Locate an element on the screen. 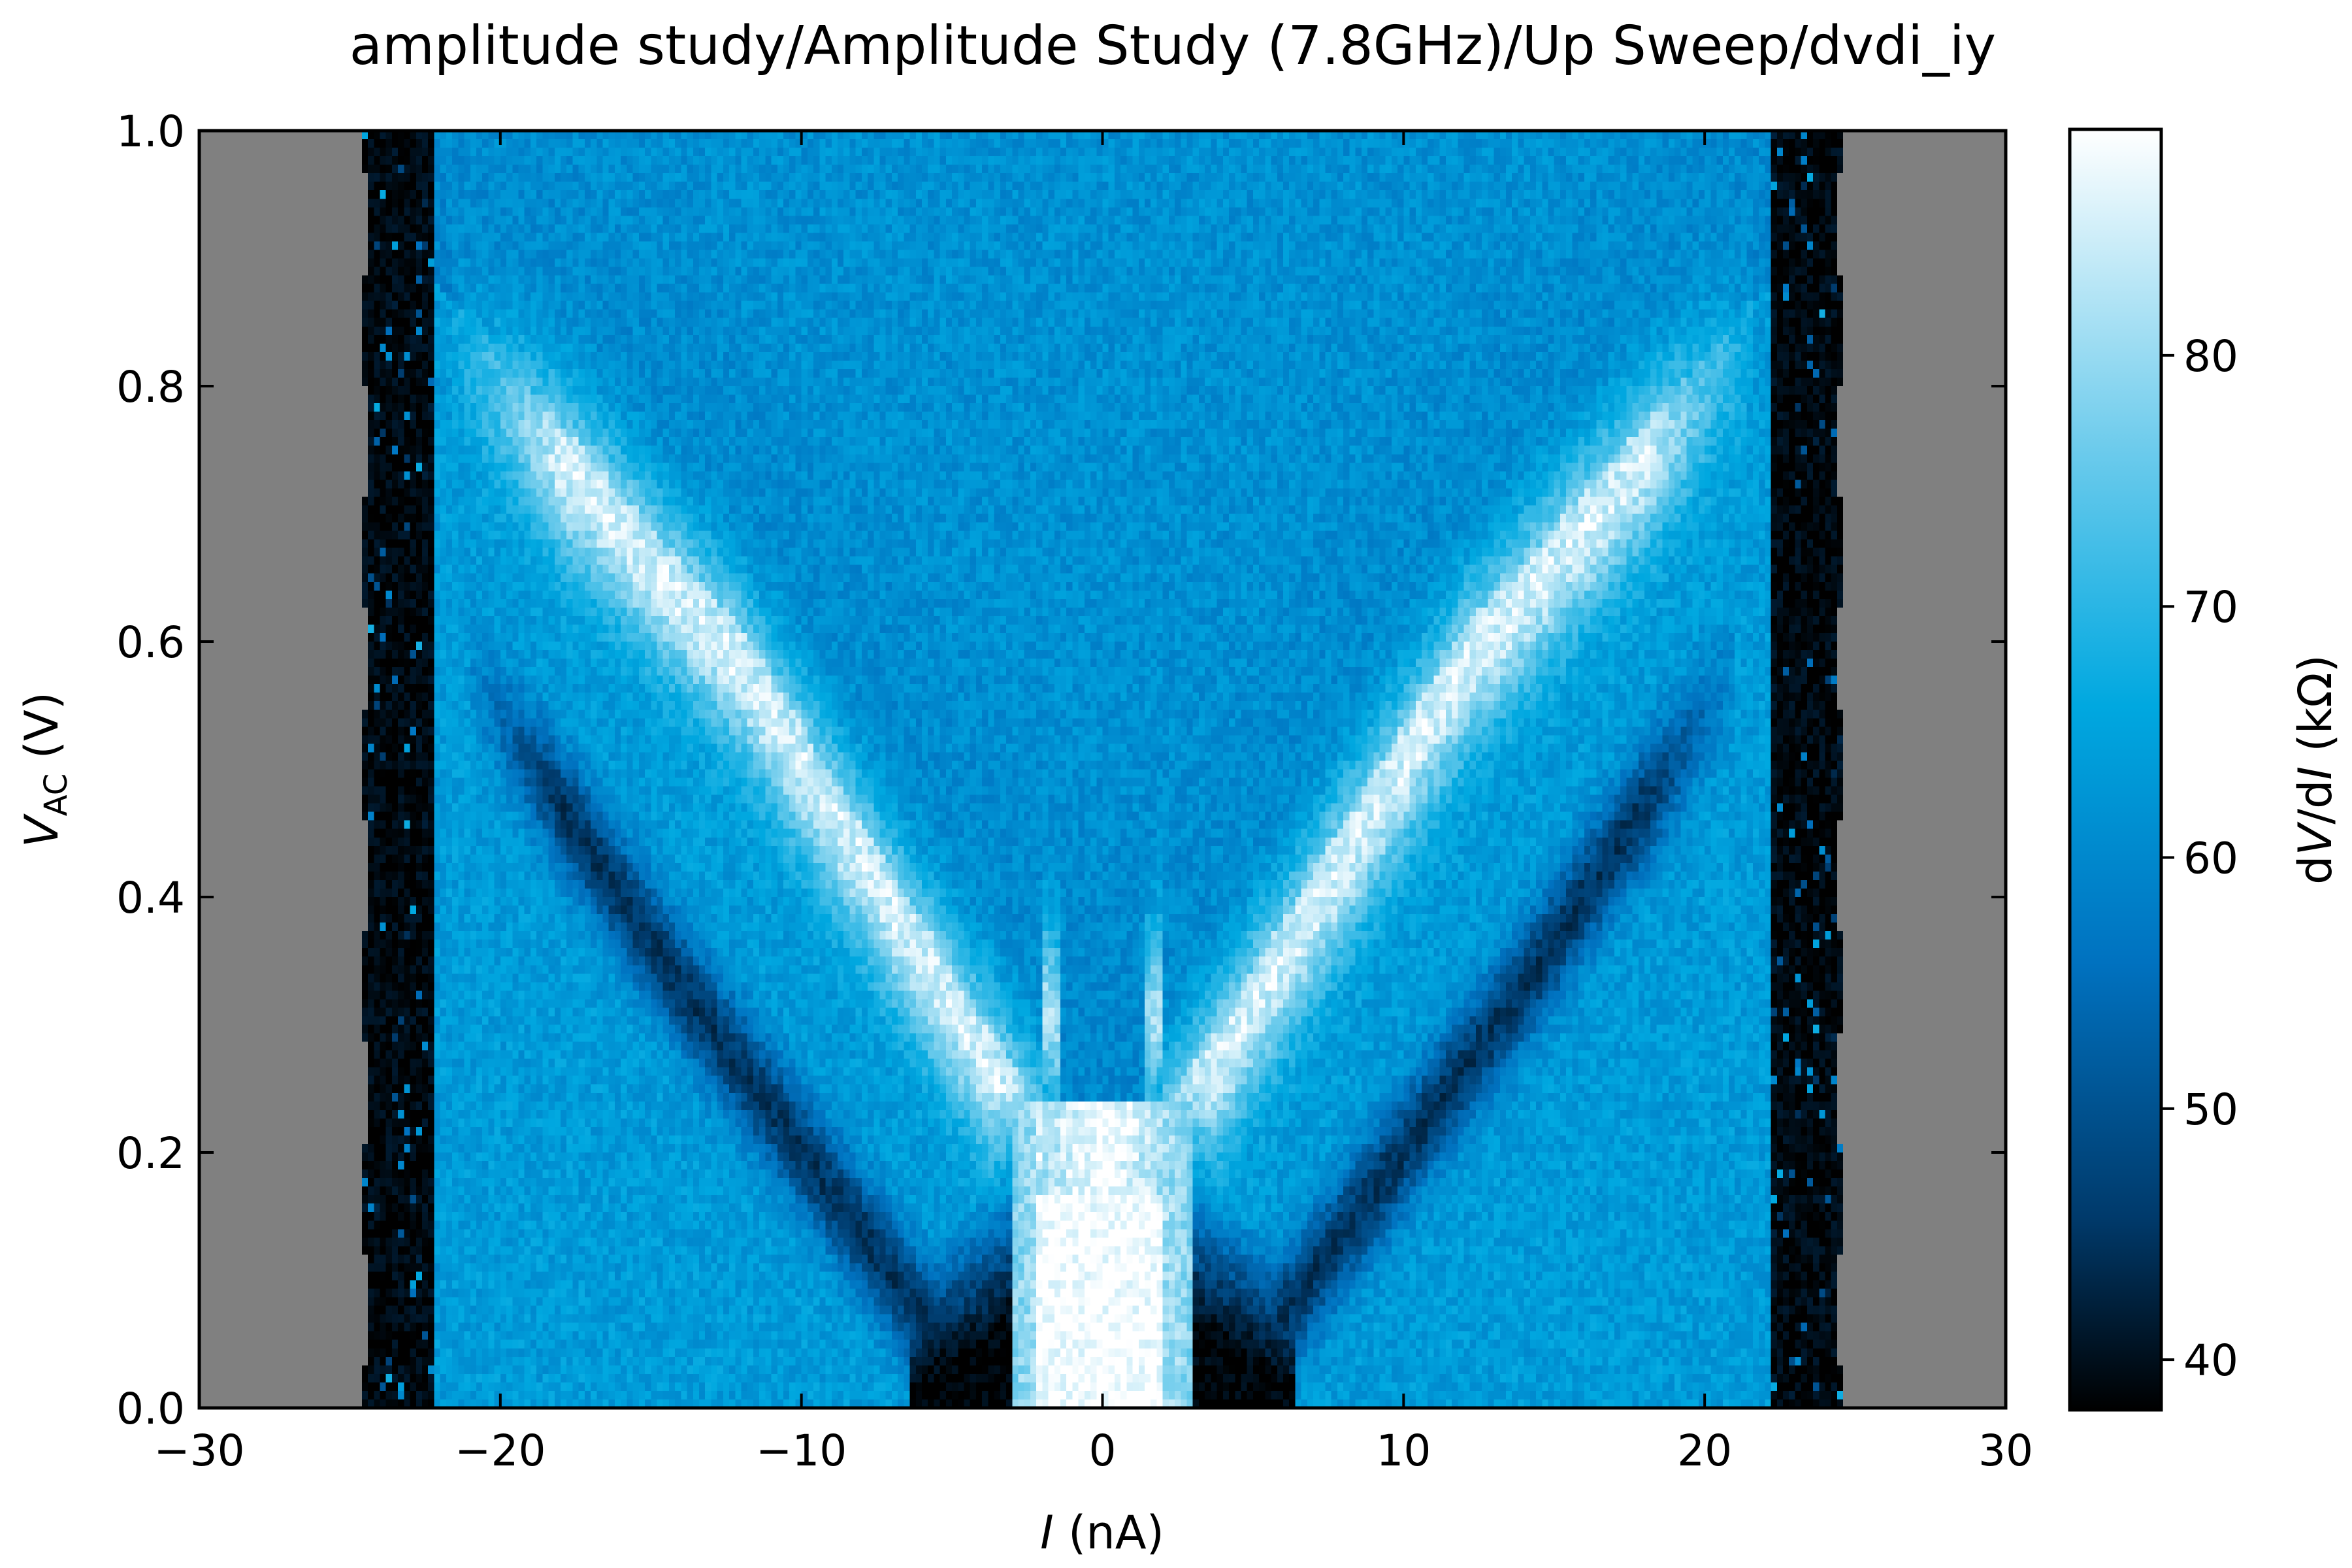  x-tick-label: −10 is located at coordinates (801, 1451).